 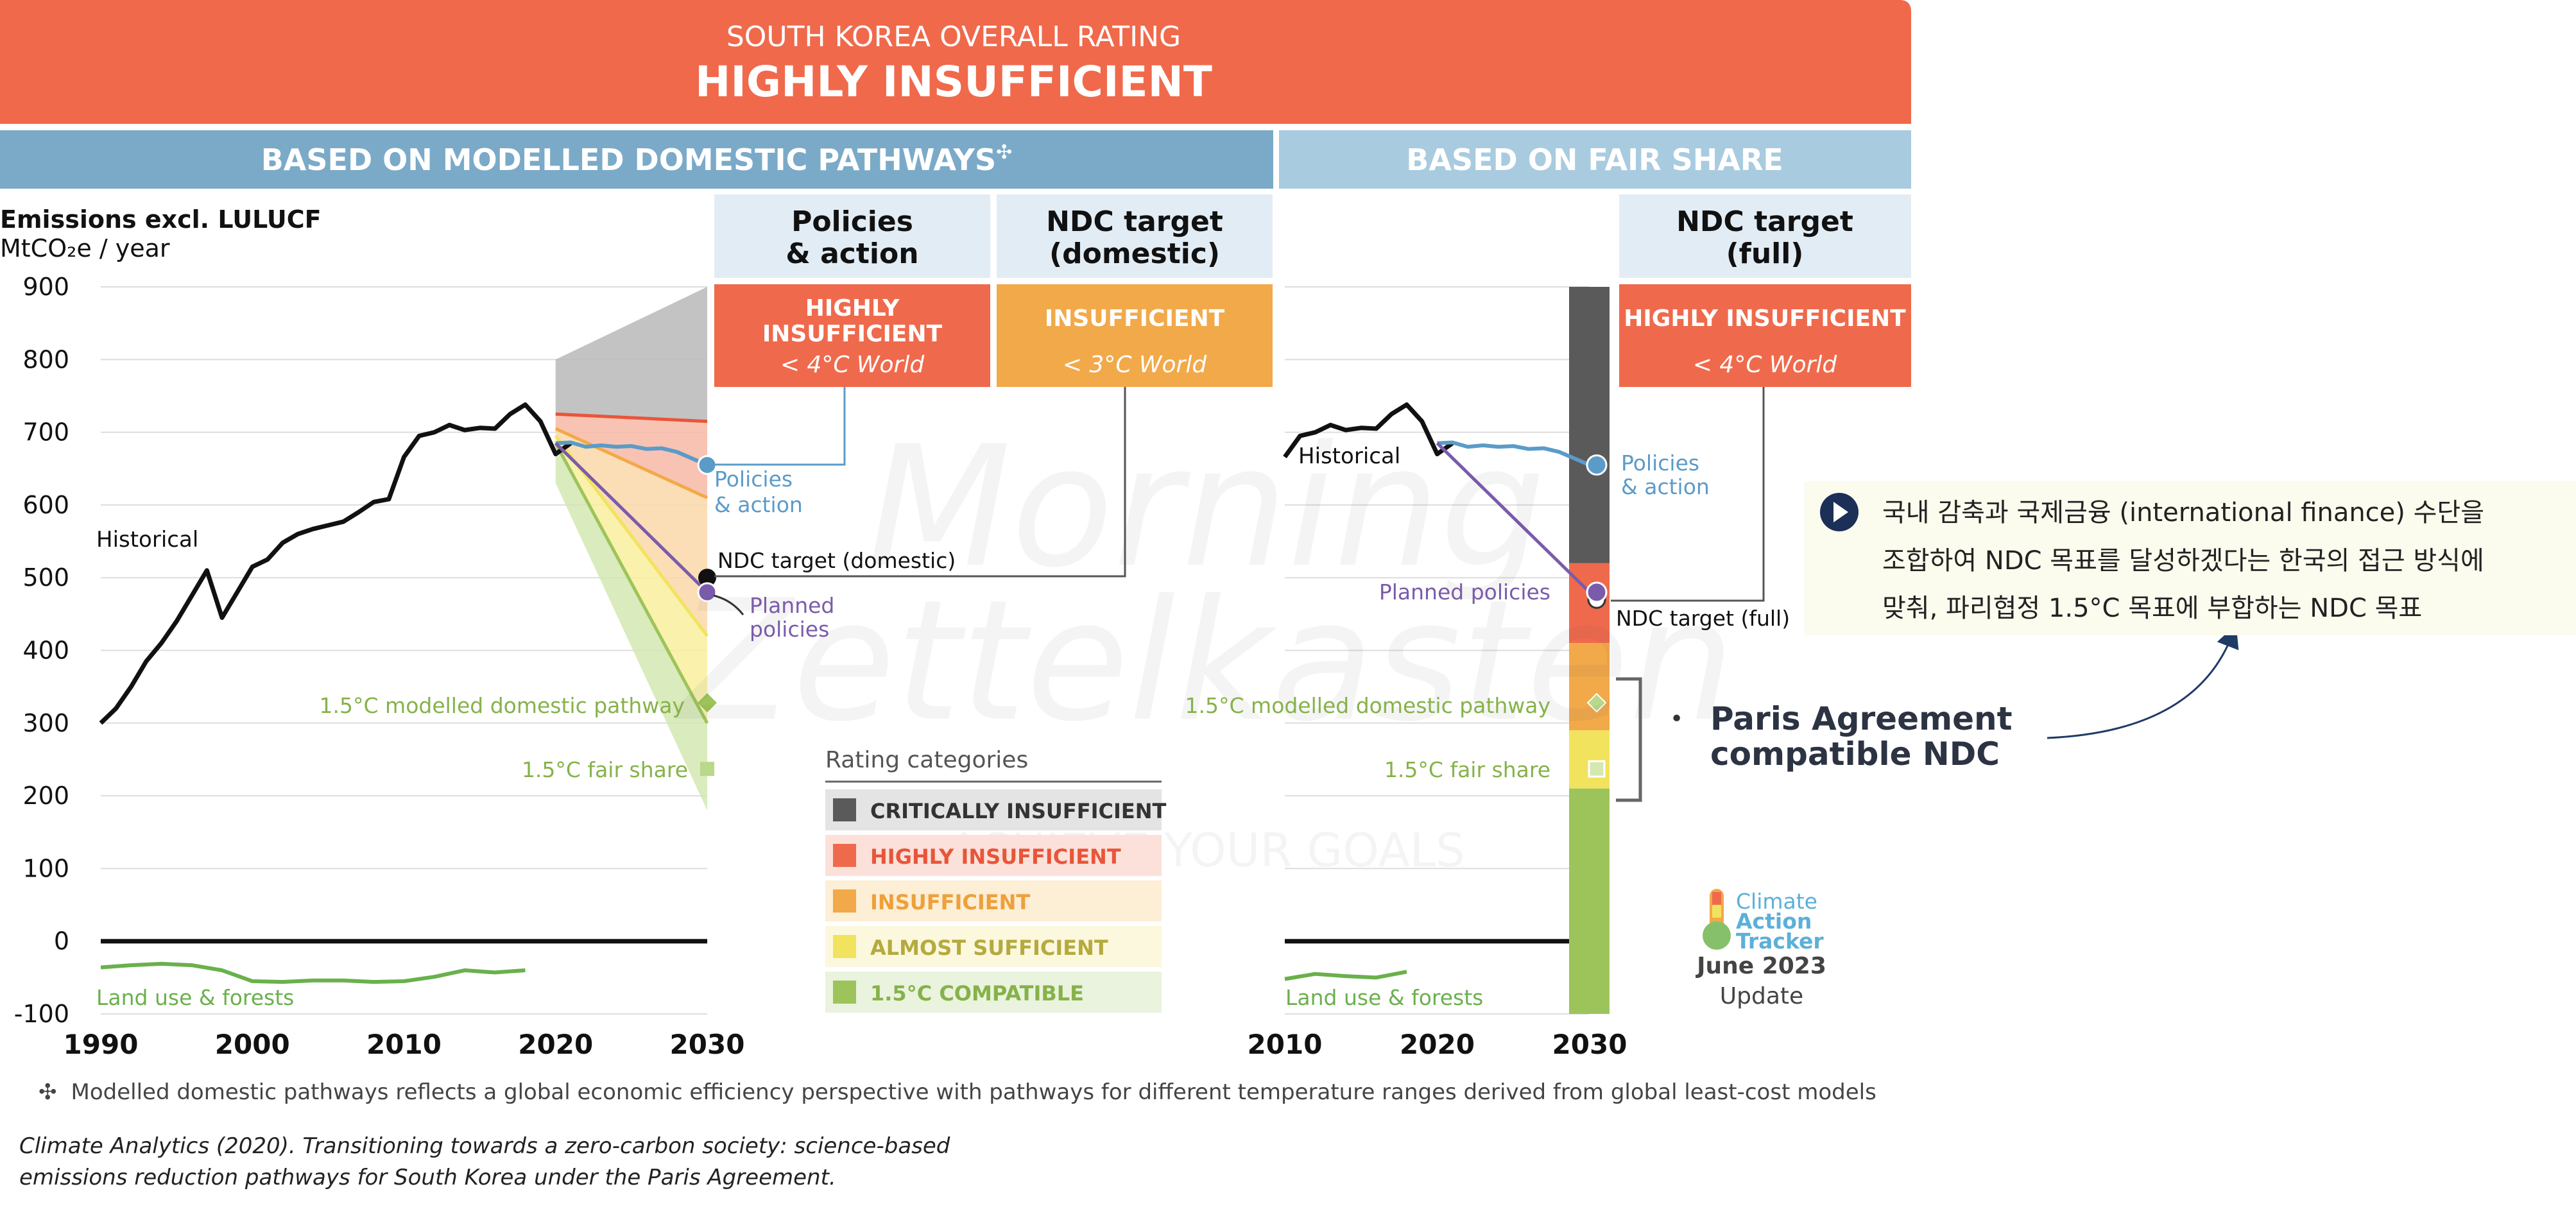 What do you see at coordinates (45, 723) in the screenshot?
I see `y-tick-label: 300` at bounding box center [45, 723].